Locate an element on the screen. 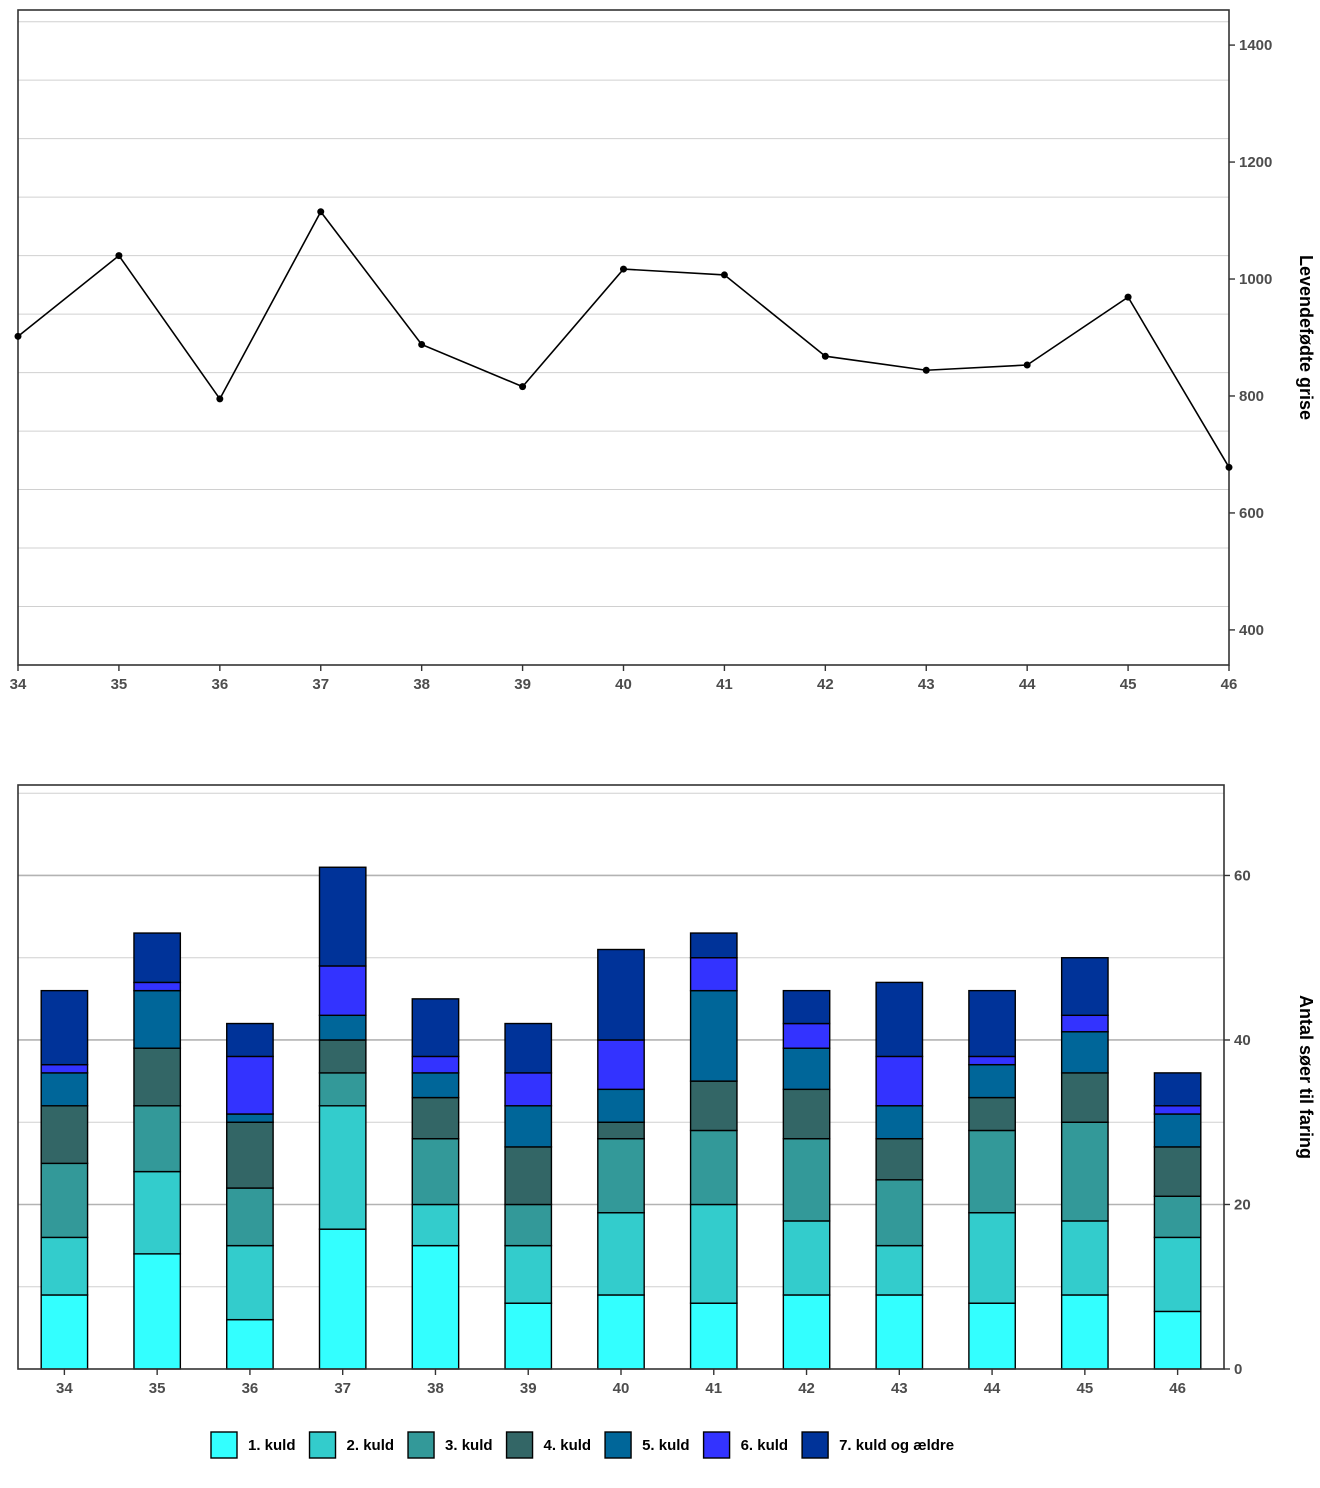 This screenshot has height=1488, width=1320. y-tick-label: 600 is located at coordinates (1251, 513).